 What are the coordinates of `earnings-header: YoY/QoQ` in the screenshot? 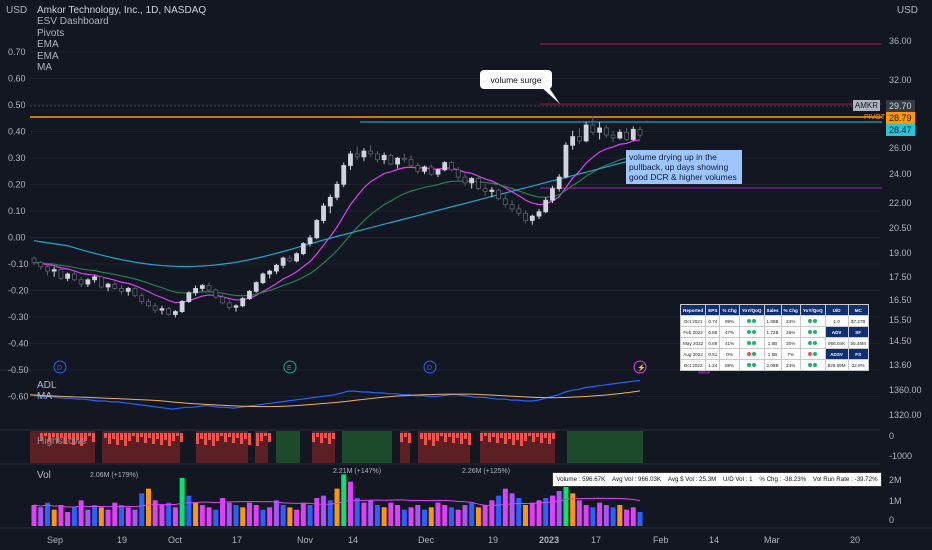 It's located at (751, 310).